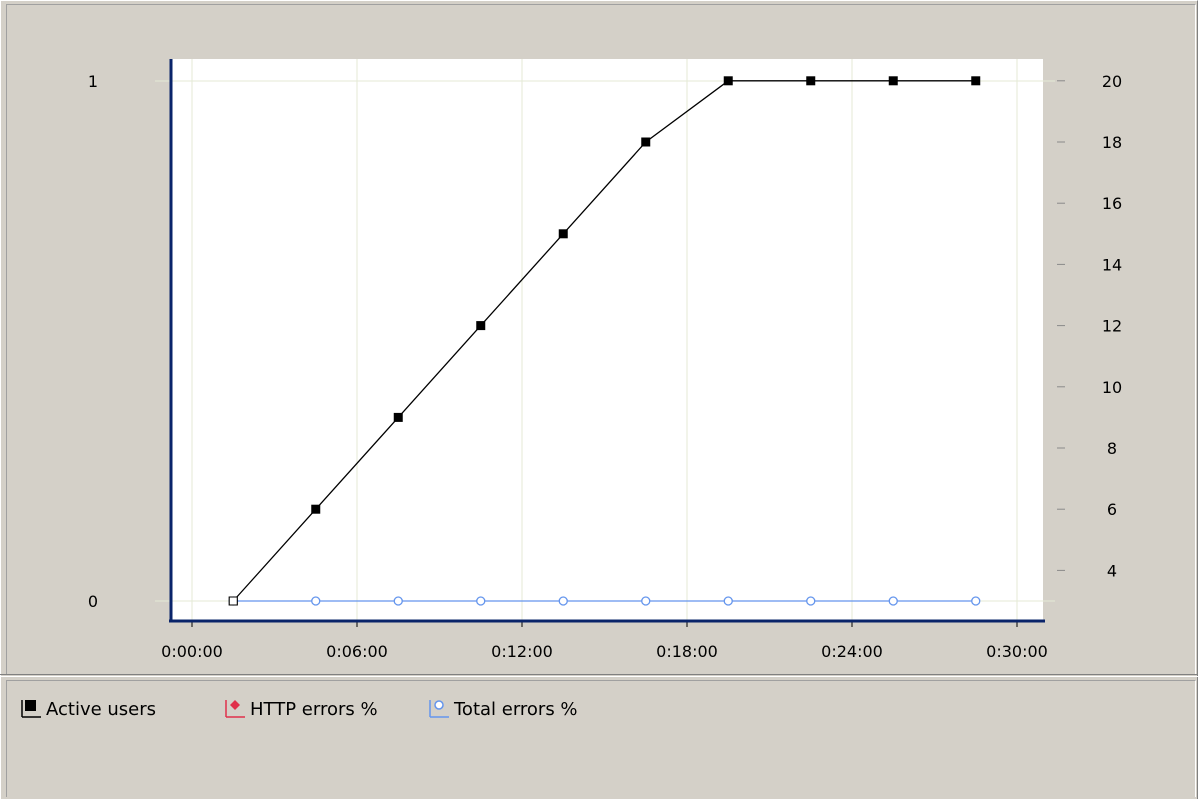 The width and height of the screenshot is (1198, 799). Describe the element at coordinates (439, 709) in the screenshot. I see `blue-circle-icon` at that location.